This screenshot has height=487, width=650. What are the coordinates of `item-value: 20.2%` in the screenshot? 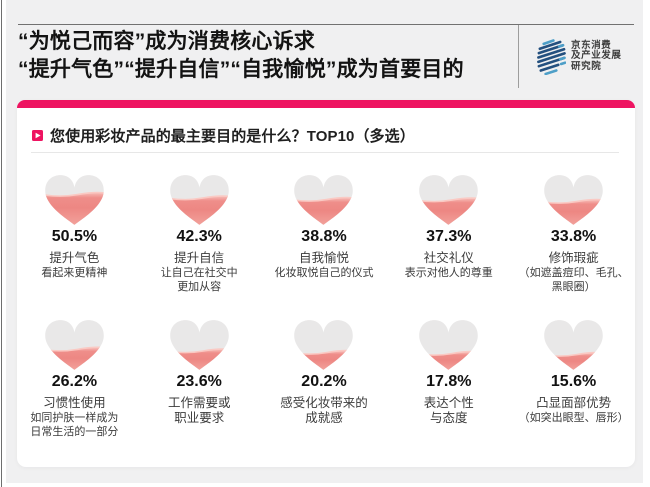 It's located at (324, 381).